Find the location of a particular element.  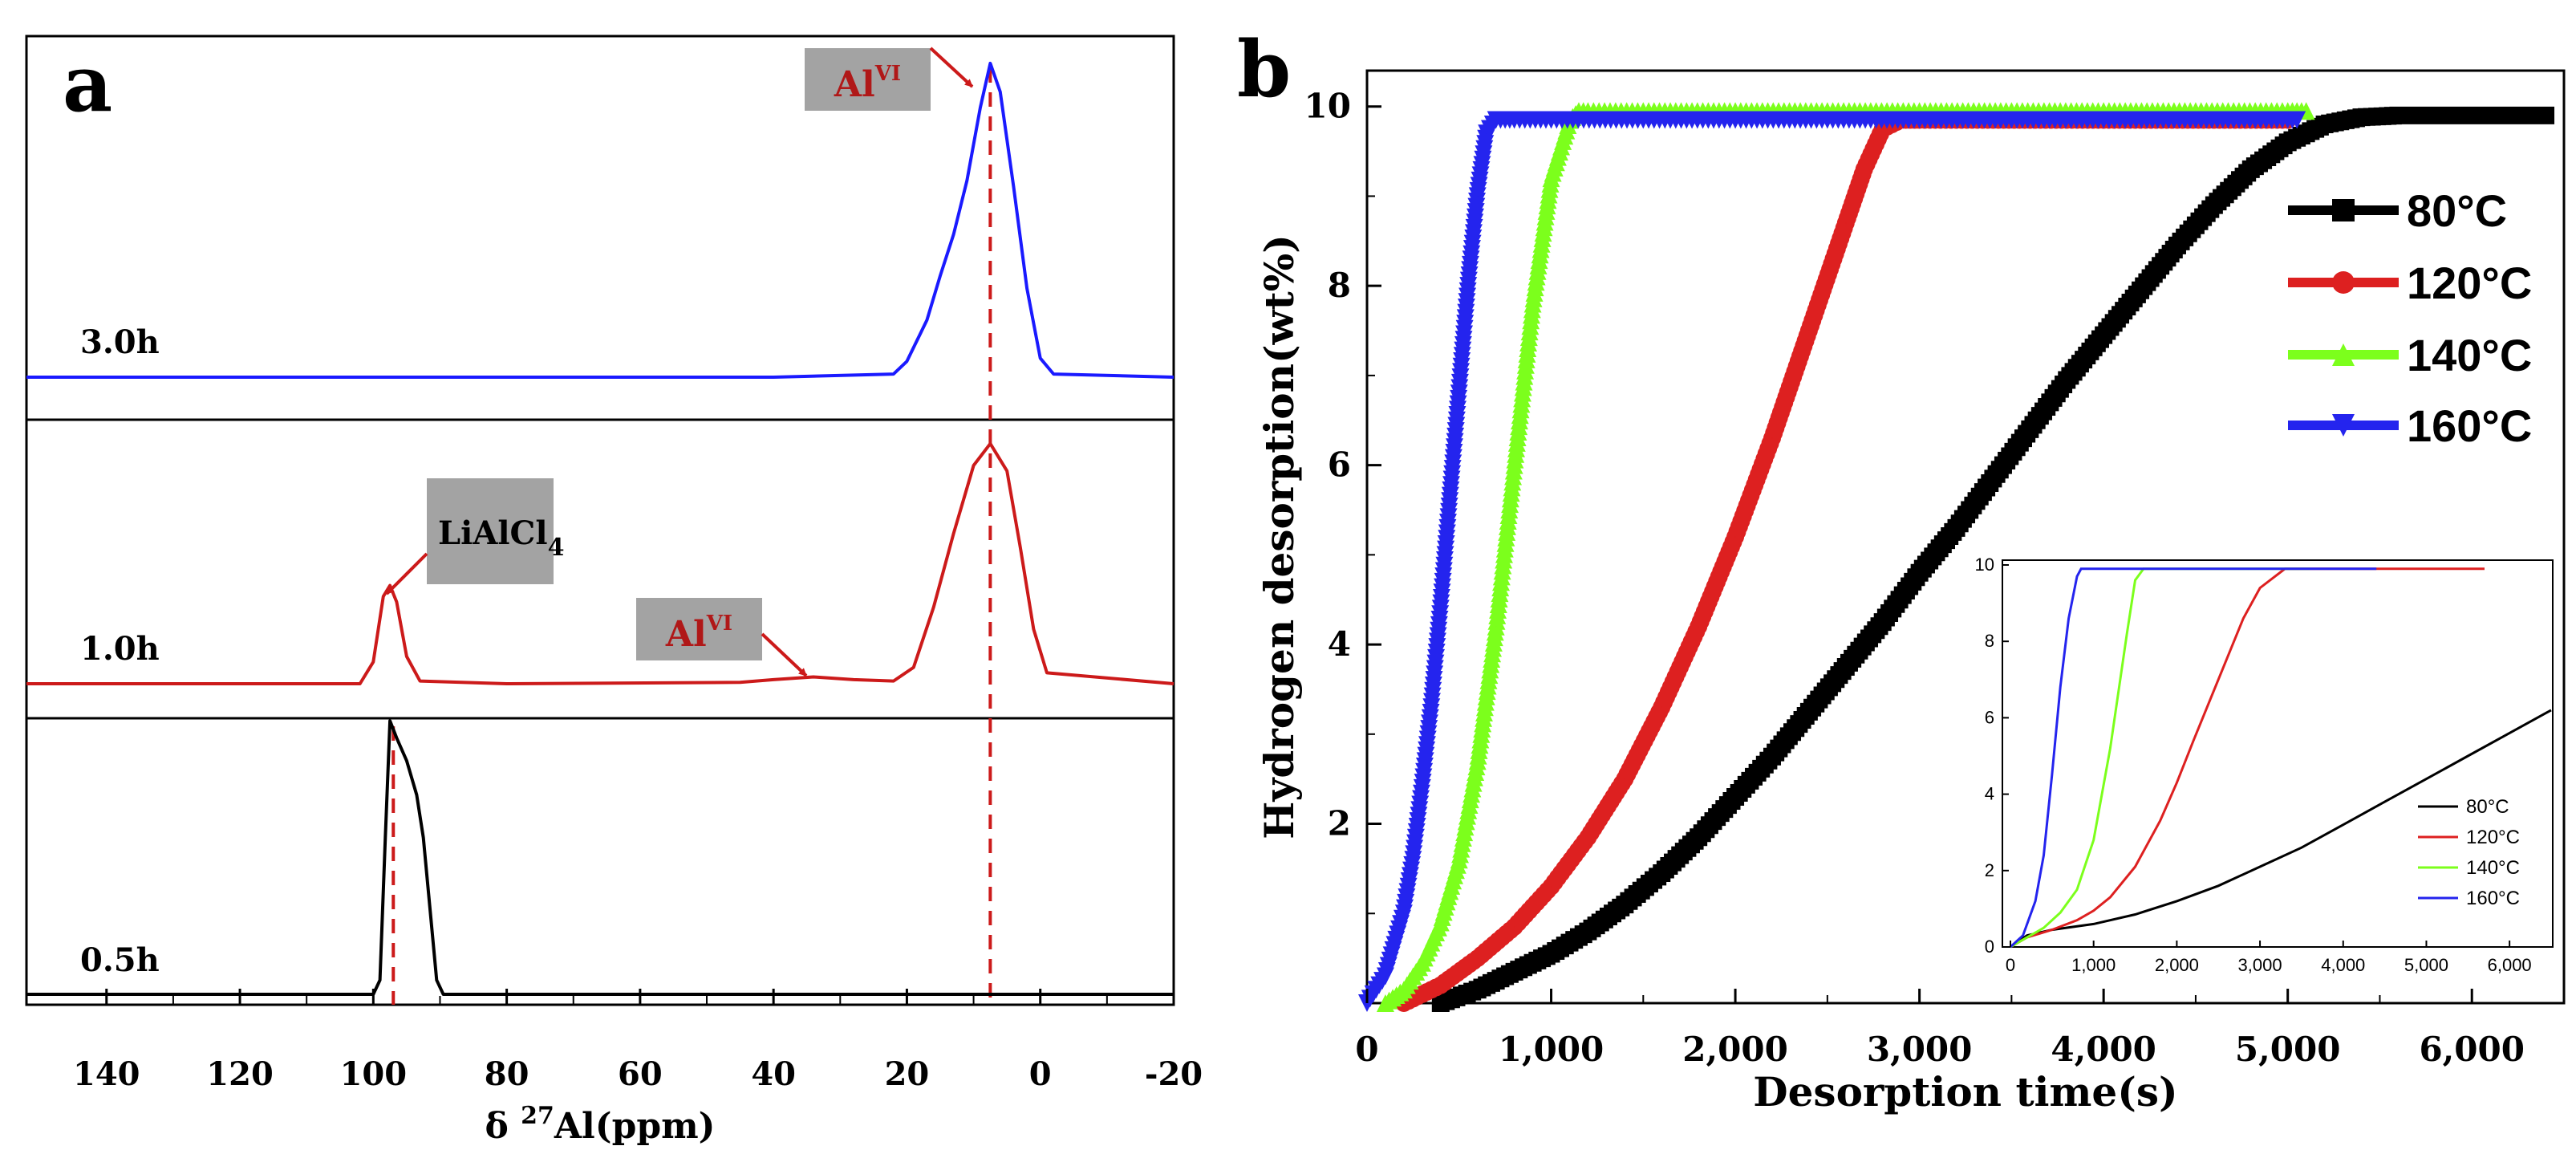

b-x-tick-label-0: 0 is located at coordinates (1366, 1049).